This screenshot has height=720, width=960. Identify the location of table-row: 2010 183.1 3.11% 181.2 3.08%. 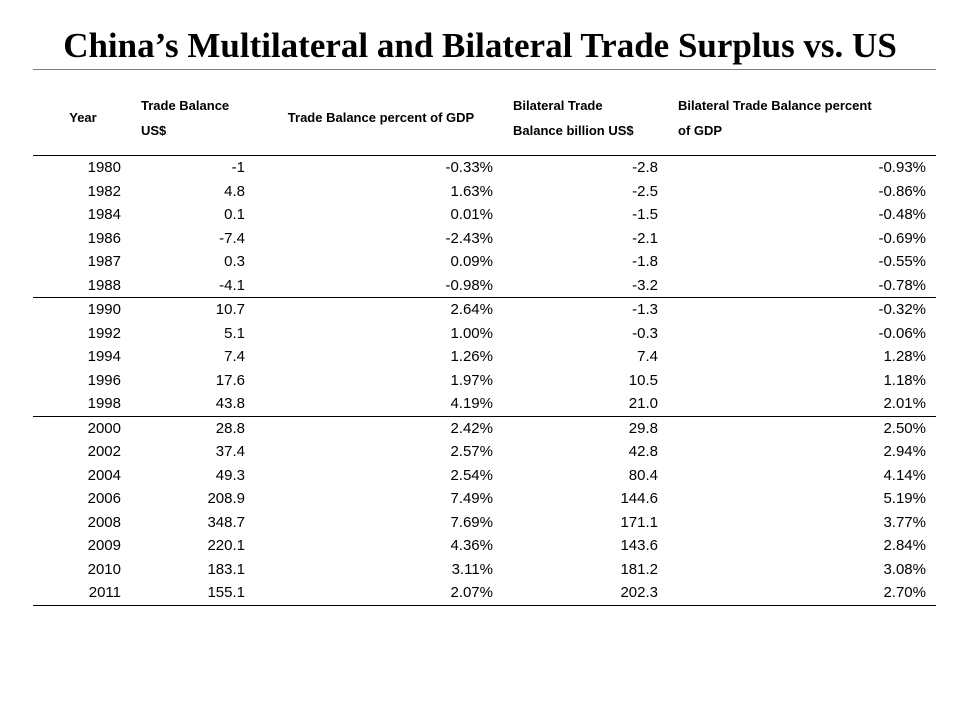
(484, 570).